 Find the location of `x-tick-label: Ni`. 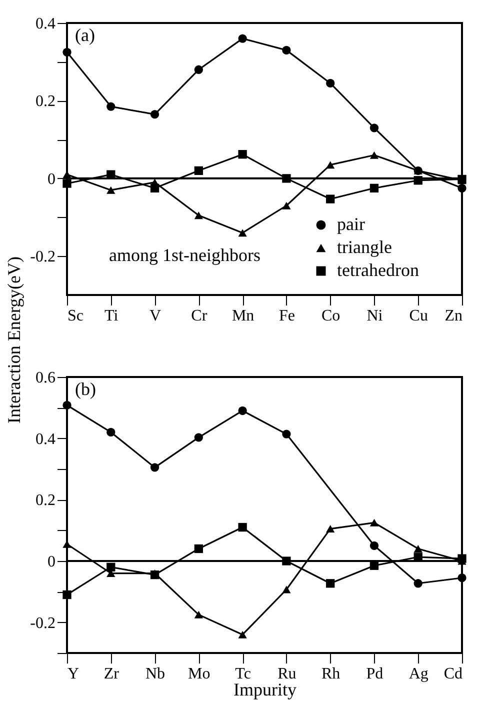

x-tick-label: Ni is located at coordinates (375, 316).